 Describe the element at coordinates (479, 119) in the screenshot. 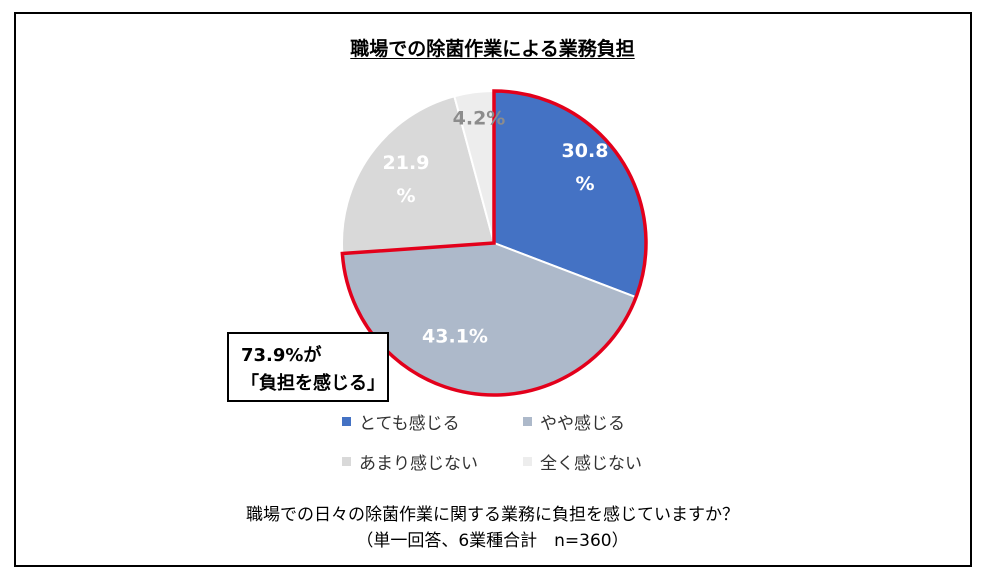

I see `data-label-3: 4.2%` at that location.